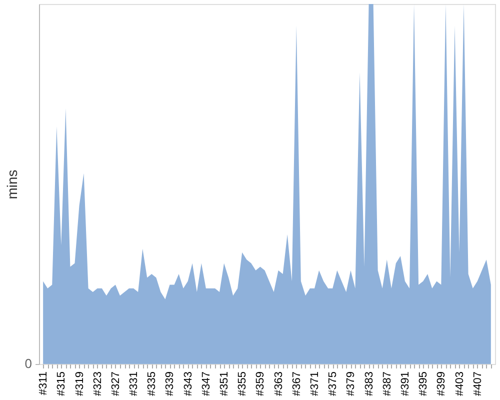 This screenshot has width=500, height=400. What do you see at coordinates (424, 384) in the screenshot?
I see `x-tick-label: #395` at bounding box center [424, 384].